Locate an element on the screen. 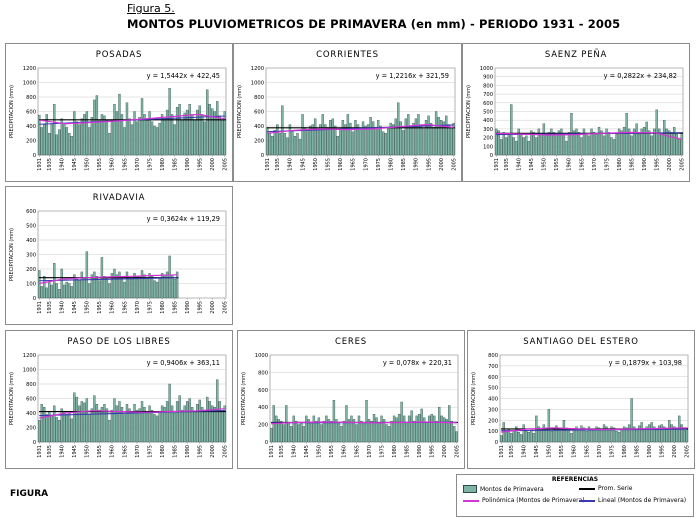  linear-trend-line is located at coordinates (108, 279).